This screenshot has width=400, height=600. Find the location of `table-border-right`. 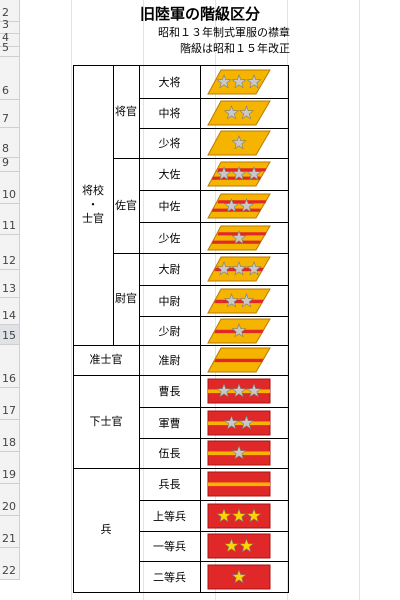

table-border-right is located at coordinates (288, 329).